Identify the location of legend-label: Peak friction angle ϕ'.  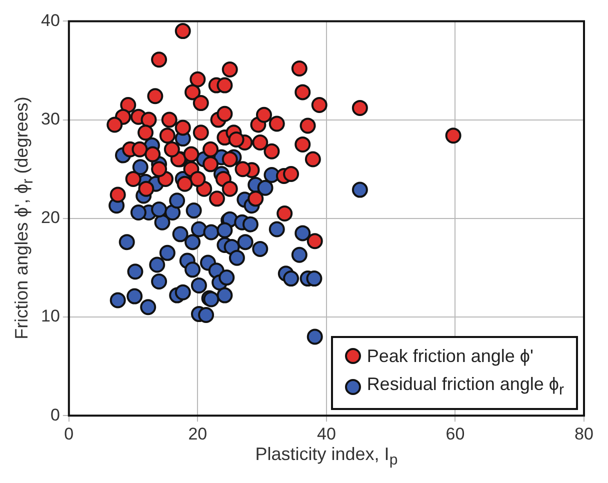
(450, 356).